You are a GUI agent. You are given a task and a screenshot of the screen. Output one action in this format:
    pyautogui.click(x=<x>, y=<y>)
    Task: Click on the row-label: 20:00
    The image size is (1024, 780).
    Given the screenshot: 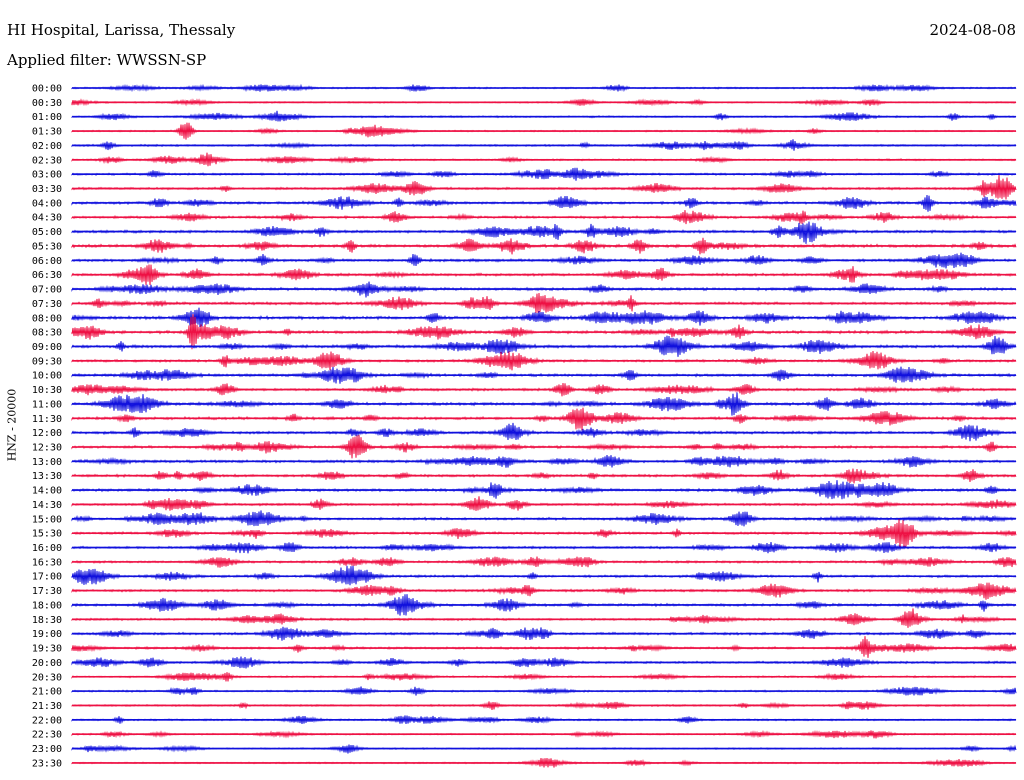 What is the action you would take?
    pyautogui.click(x=47, y=663)
    